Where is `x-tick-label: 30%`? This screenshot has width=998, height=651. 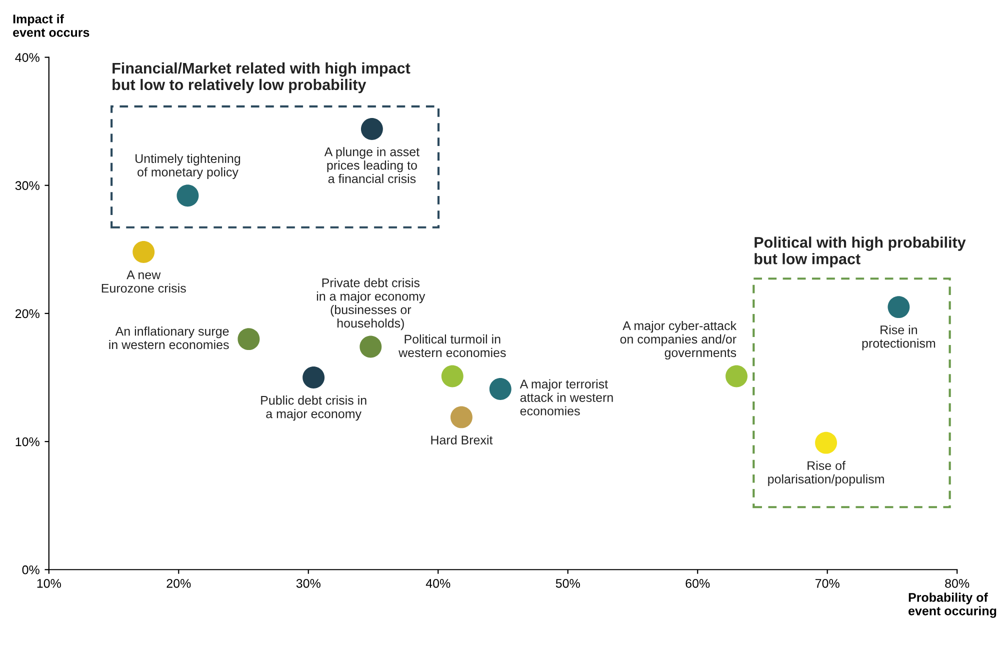 x-tick-label: 30% is located at coordinates (308, 583).